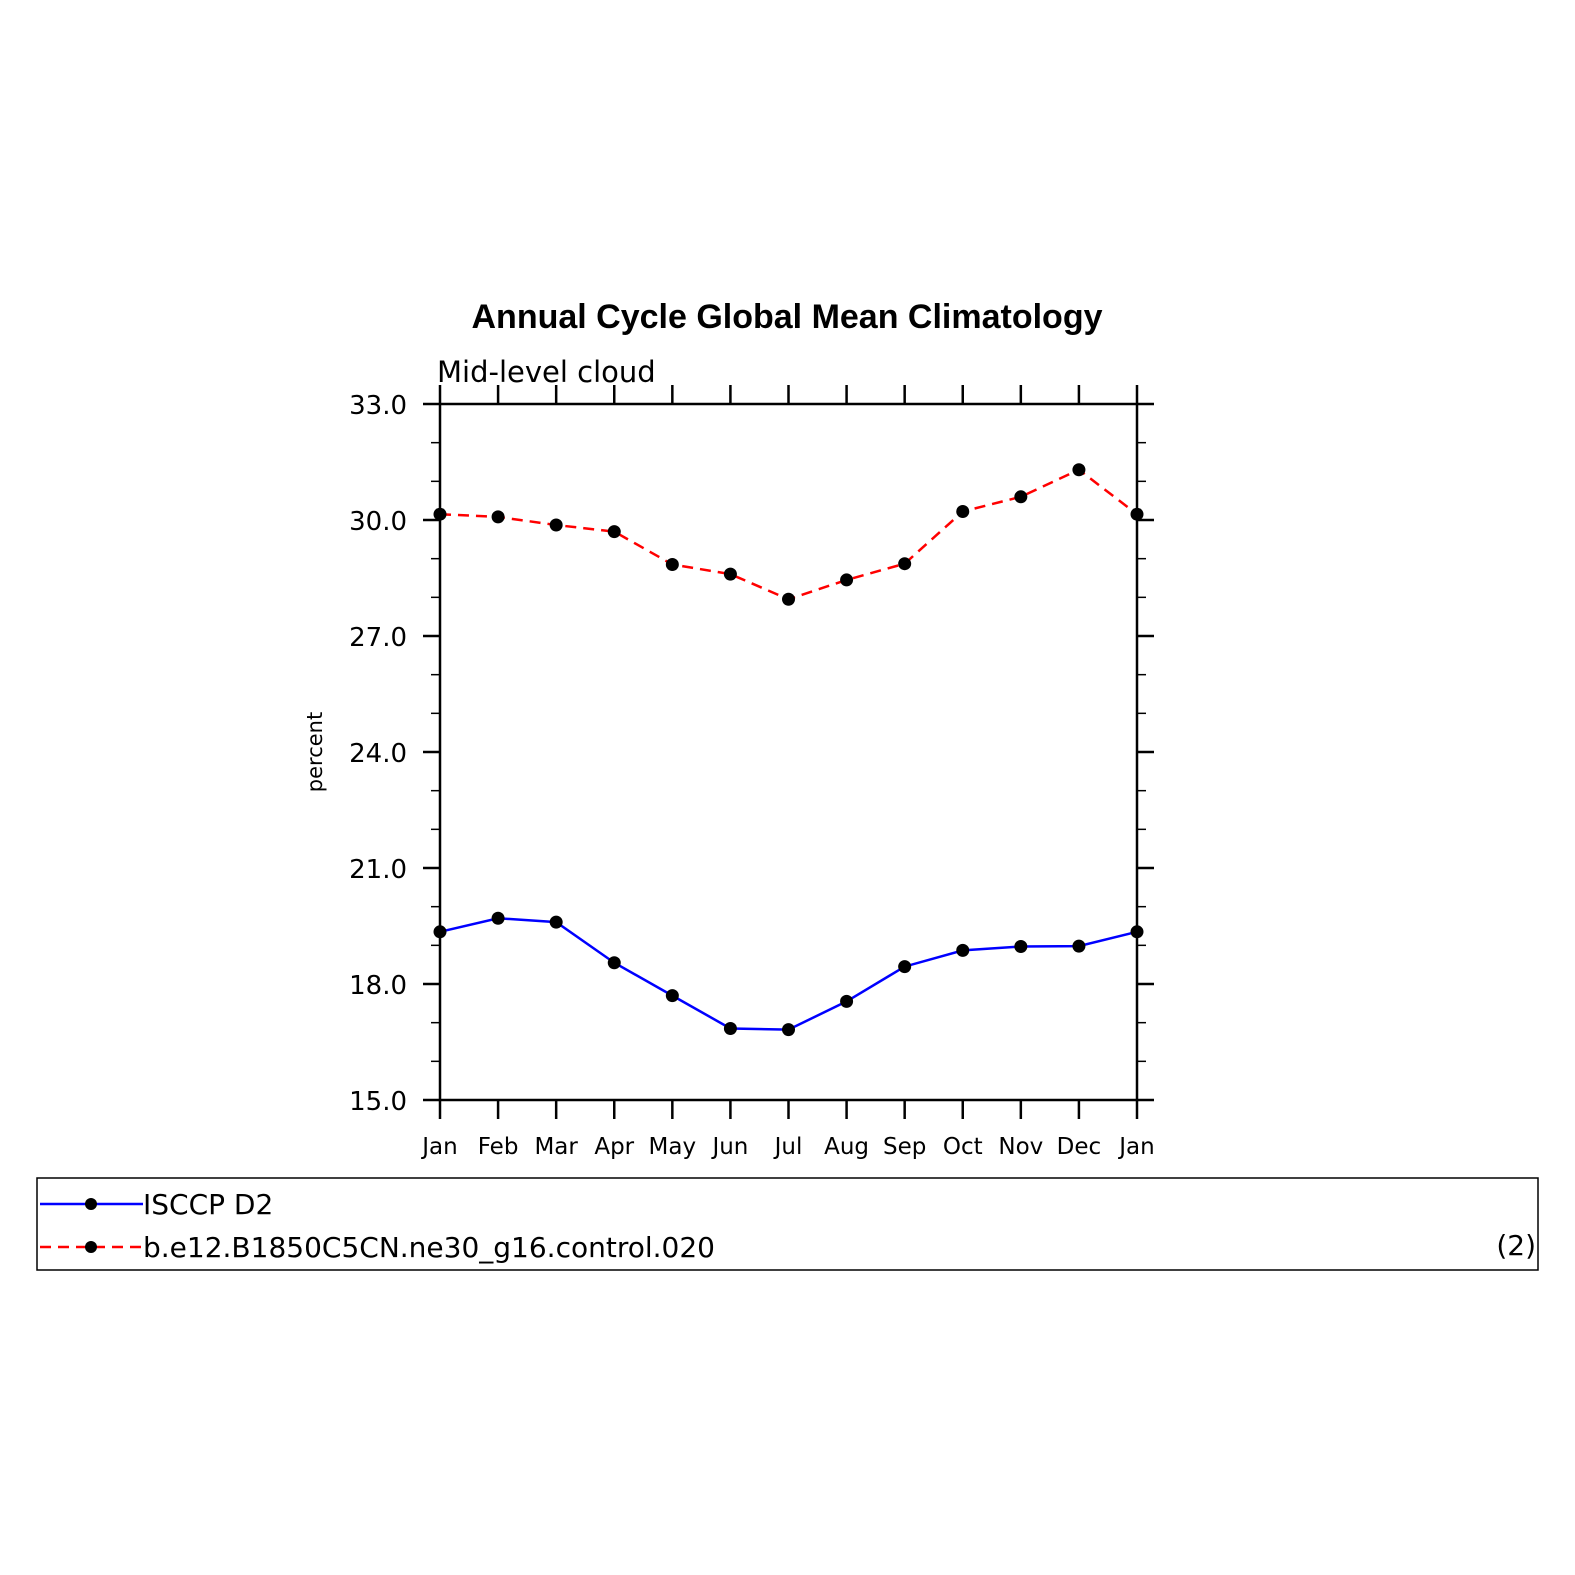 This screenshot has width=1575, height=1575. I want to click on y-tick-label: 27.0, so click(378, 638).